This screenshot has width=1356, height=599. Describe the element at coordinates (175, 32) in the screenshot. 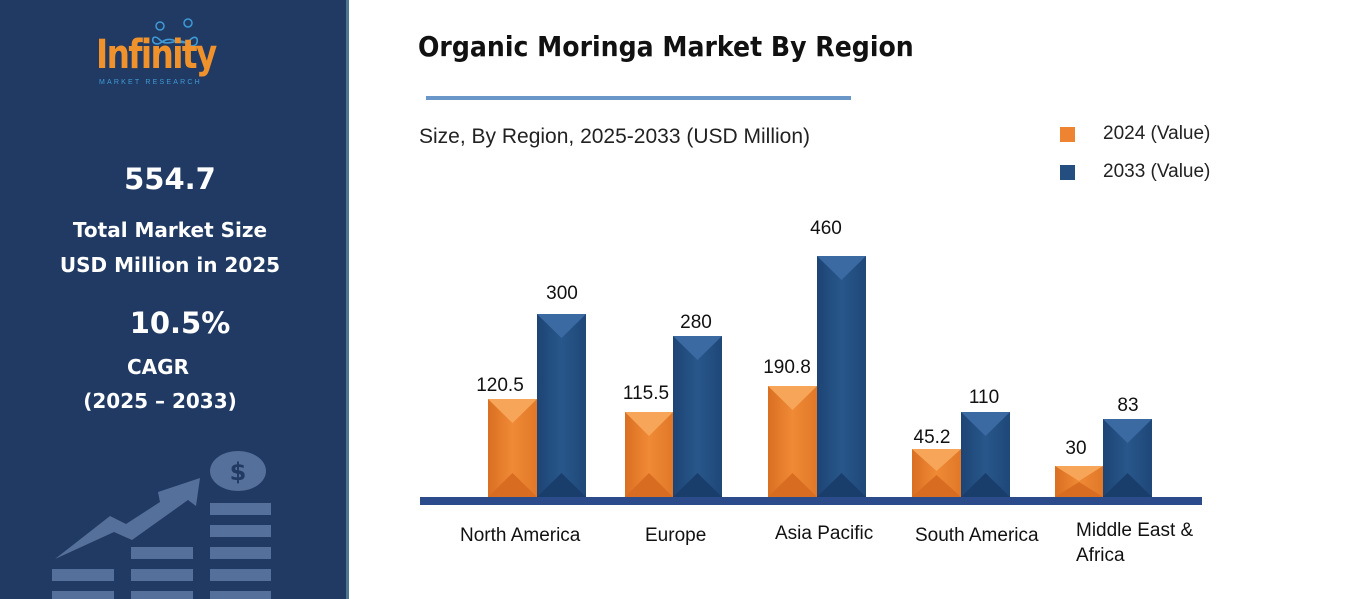

I see `infinity-people-logo-icon` at that location.